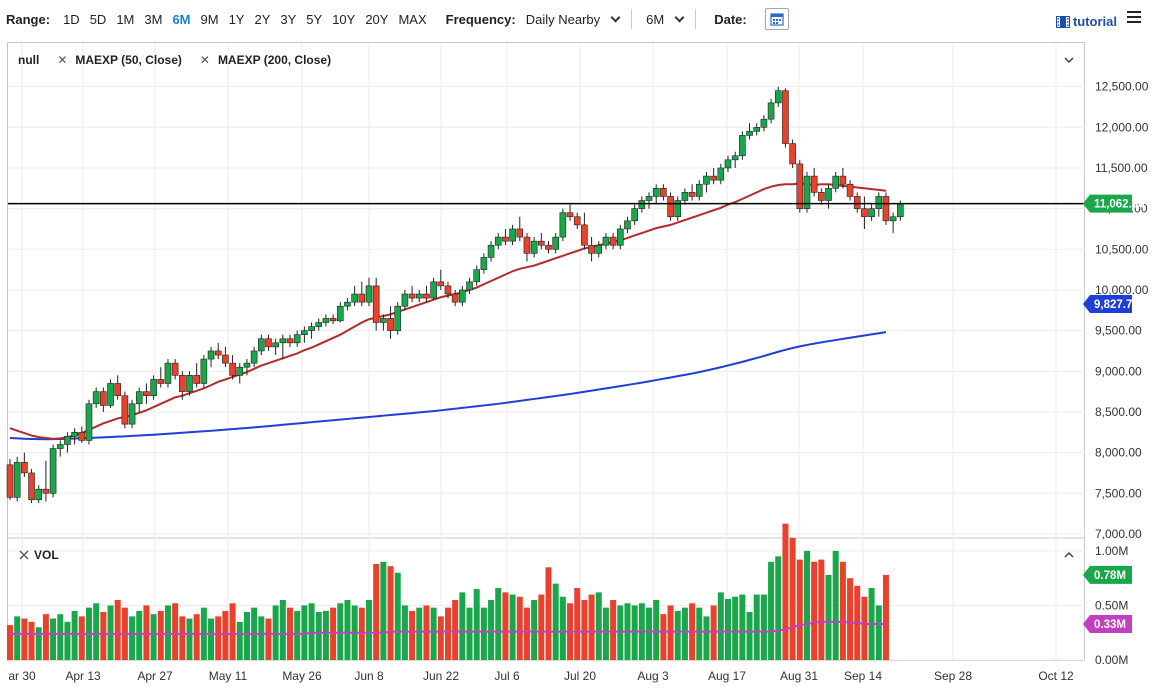 The height and width of the screenshot is (694, 1155). What do you see at coordinates (314, 19) in the screenshot?
I see `range-button-5y: 5Y` at bounding box center [314, 19].